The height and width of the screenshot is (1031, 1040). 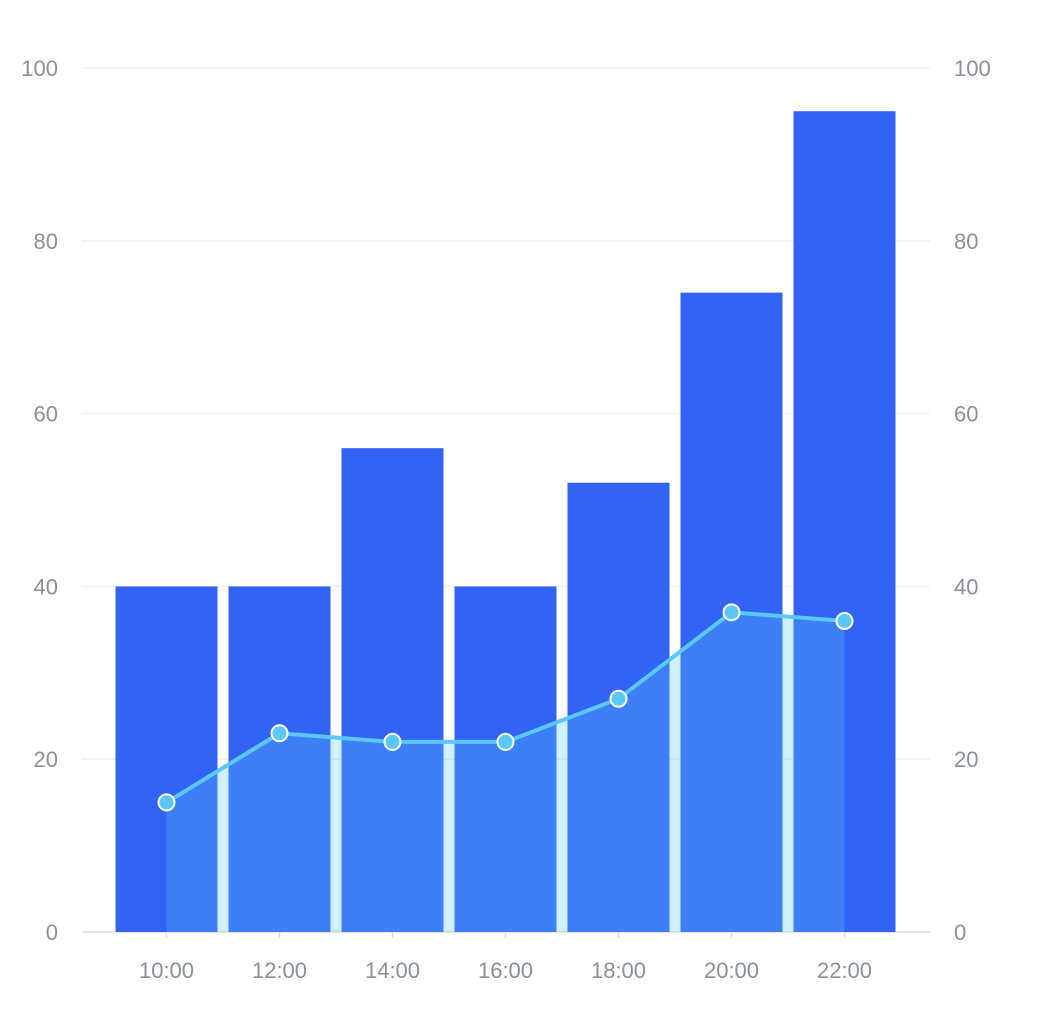 What do you see at coordinates (966, 414) in the screenshot?
I see `y-right-tick-label: 60` at bounding box center [966, 414].